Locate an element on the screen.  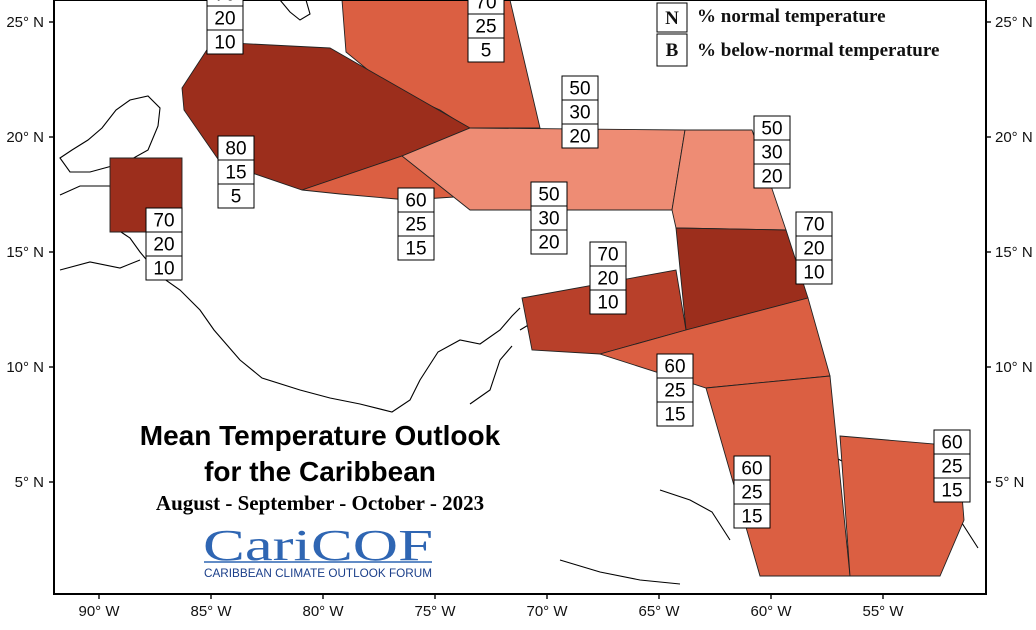
prob-value-french-guiana: 25 is located at coordinates (951, 467).